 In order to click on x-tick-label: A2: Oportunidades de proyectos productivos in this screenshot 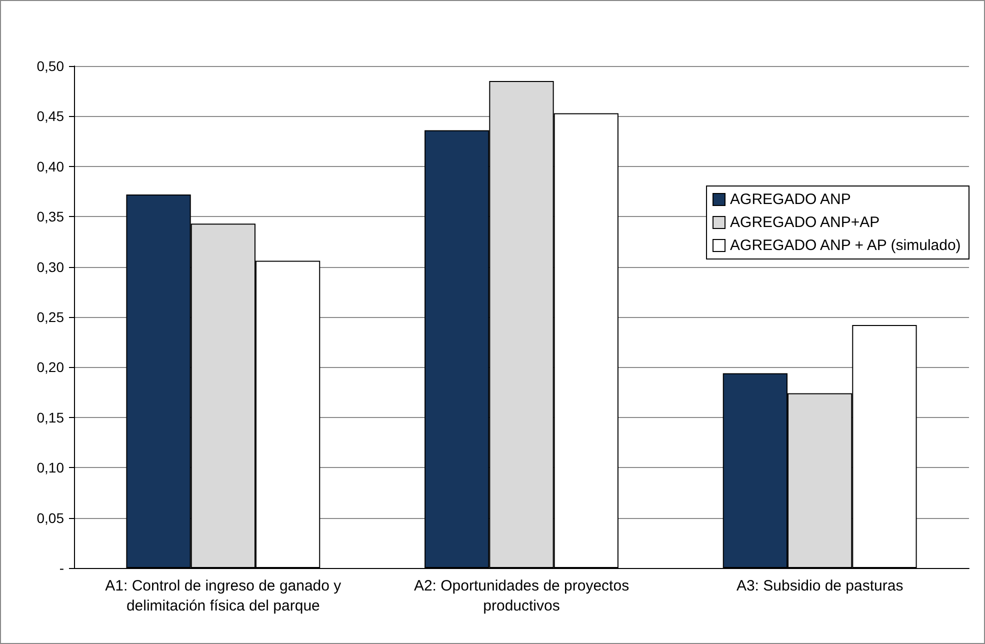, I will do `click(522, 596)`.